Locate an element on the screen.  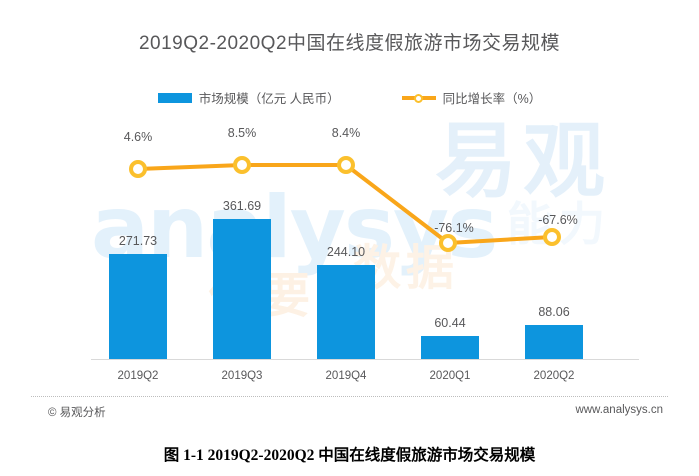
x-axis-label-2020q1: 2020Q1 is located at coordinates (450, 376).